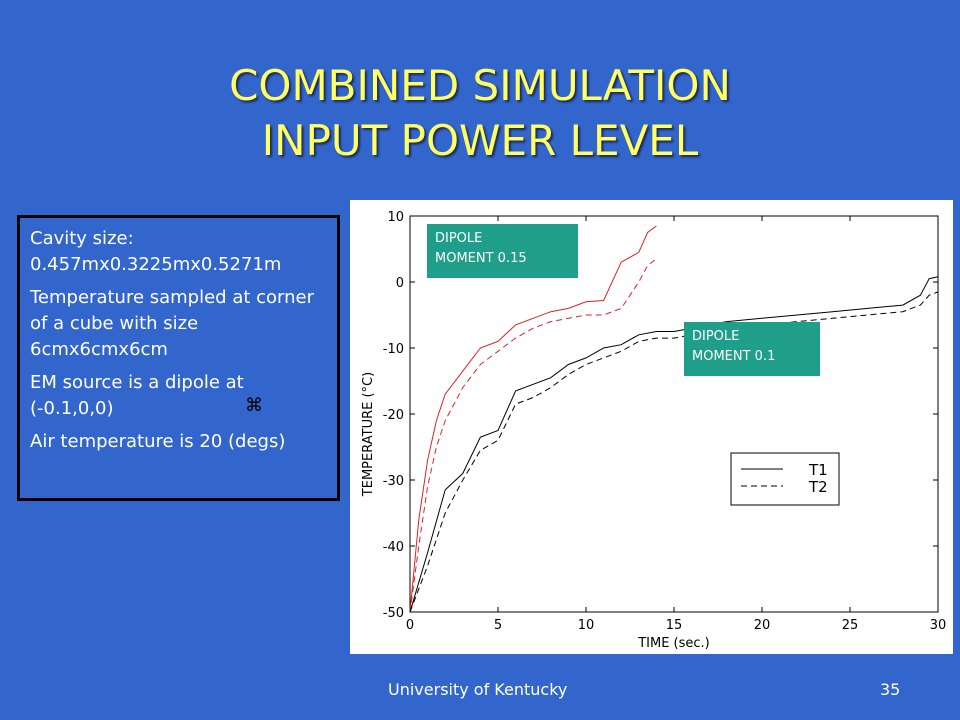 The height and width of the screenshot is (720, 960). What do you see at coordinates (137, 395) in the screenshot?
I see `info-em-source: EM source is a dipole at (-0.1,0,0)` at bounding box center [137, 395].